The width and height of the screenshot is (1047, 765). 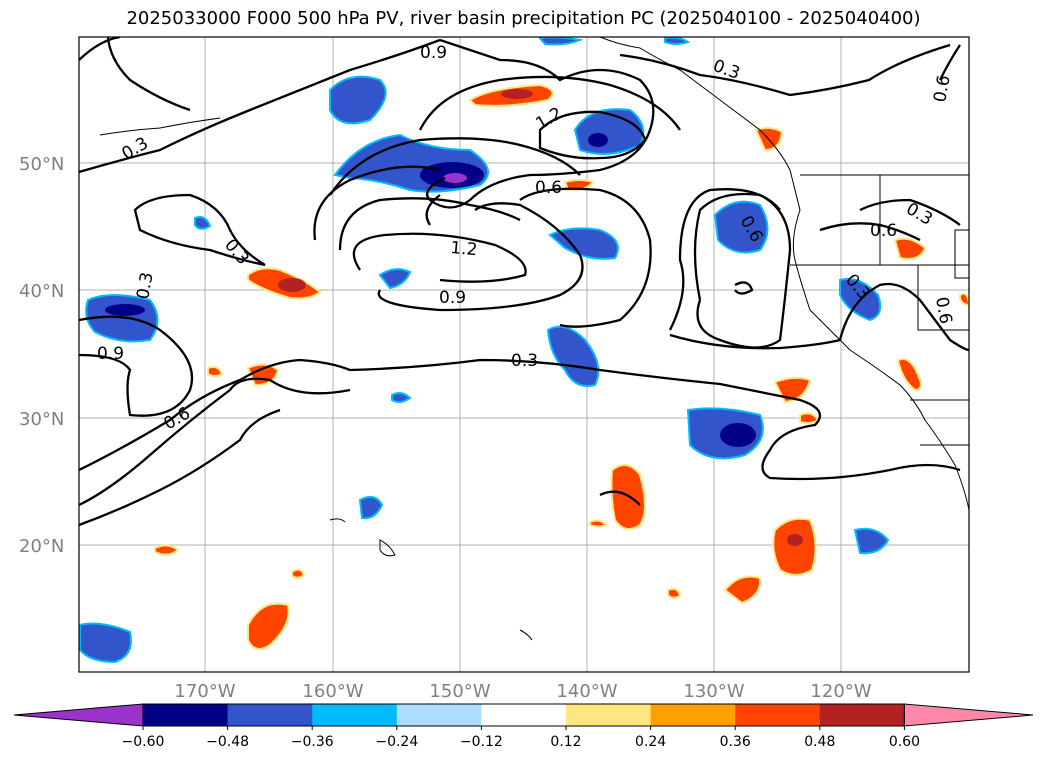 What do you see at coordinates (481, 742) in the screenshot?
I see `colorbar-tick-label: −0.12` at bounding box center [481, 742].